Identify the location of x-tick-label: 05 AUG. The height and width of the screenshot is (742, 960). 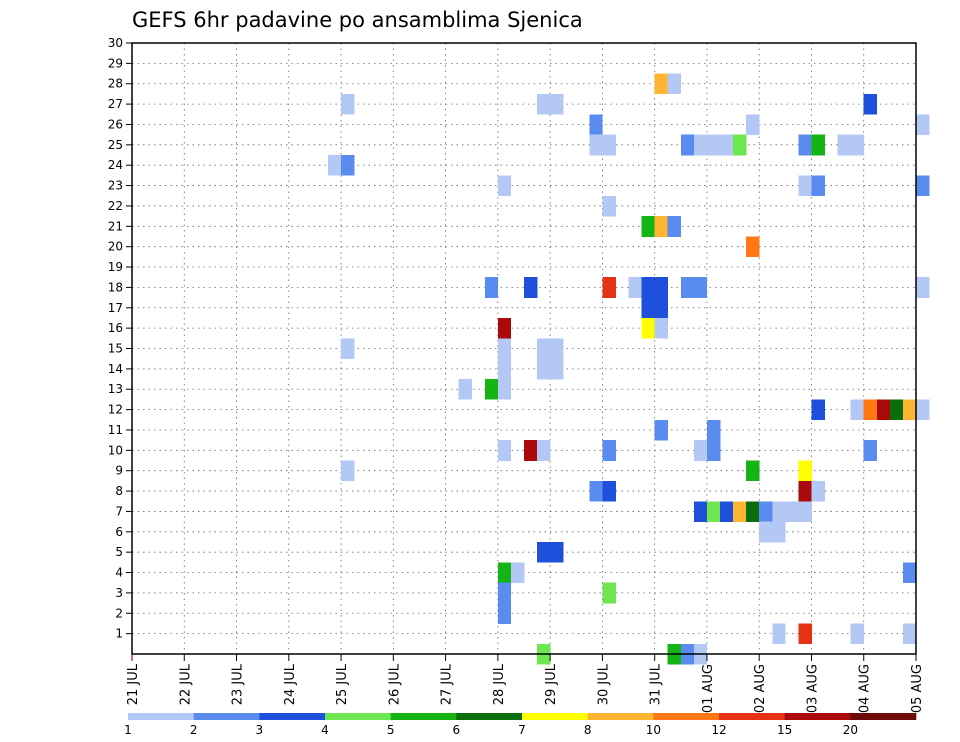
(917, 688).